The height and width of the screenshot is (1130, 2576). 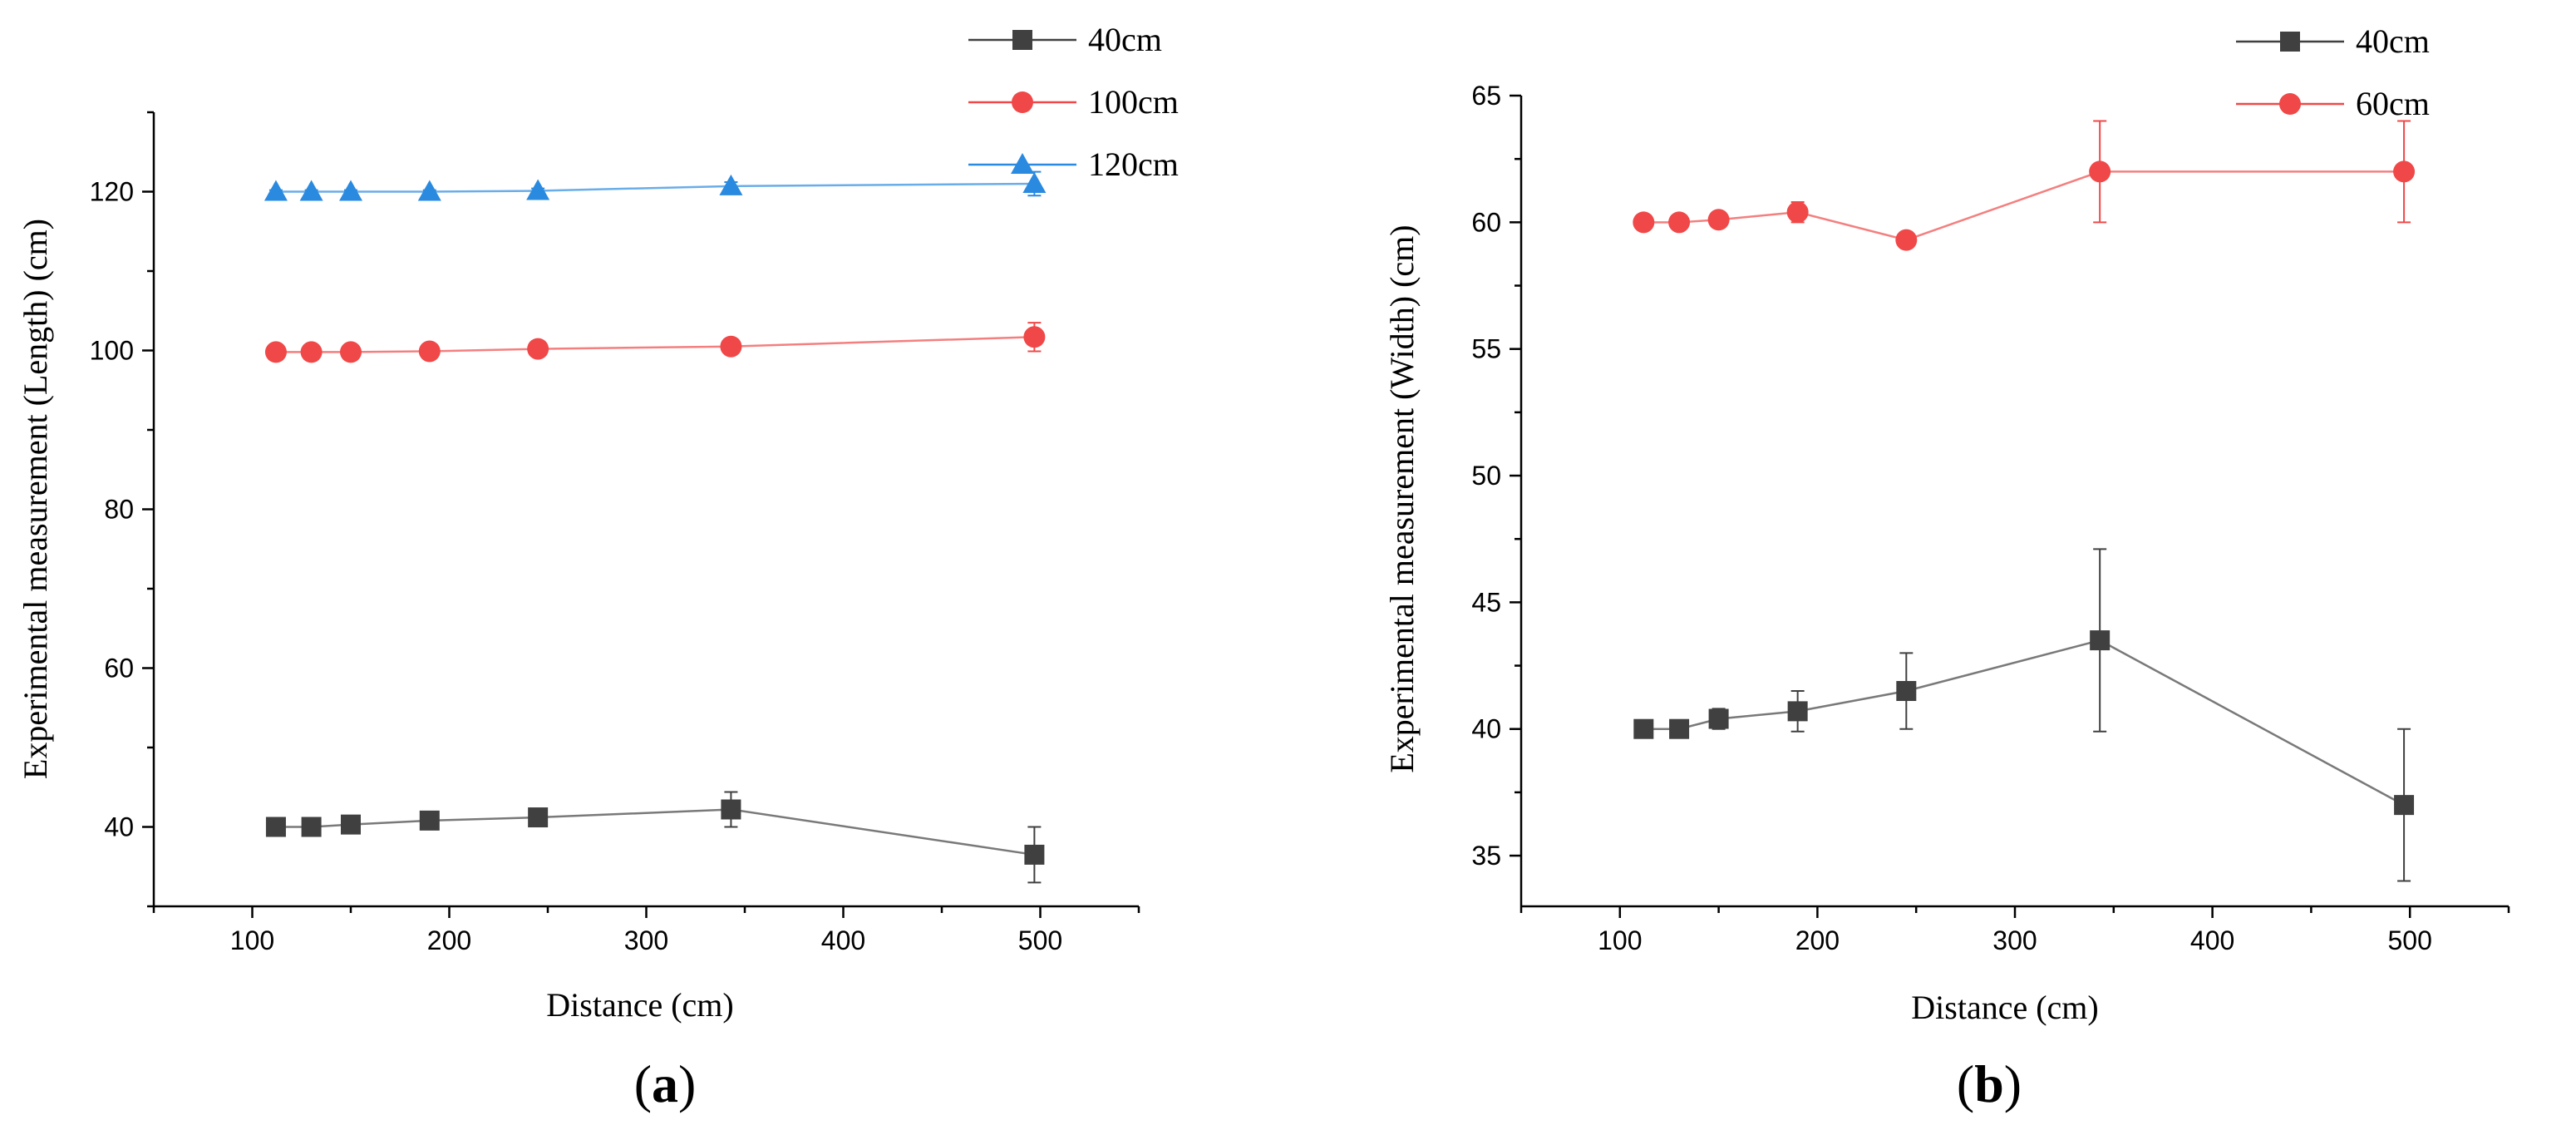 I want to click on panel-b-x-tick-label: 200, so click(x=1817, y=940).